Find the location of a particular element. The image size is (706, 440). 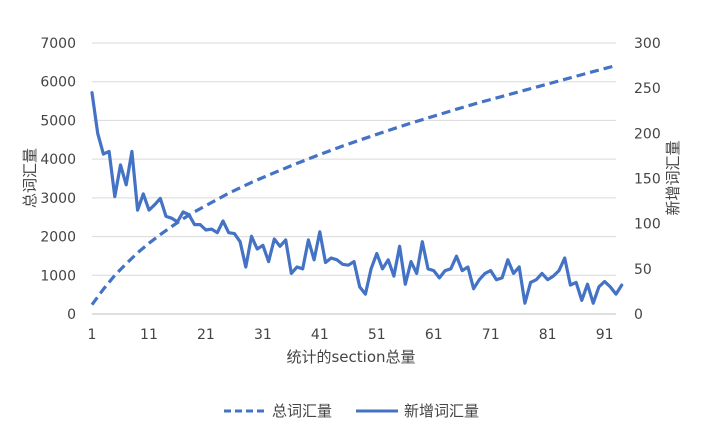

y-left-tick-label: 6000 is located at coordinates (58, 83).